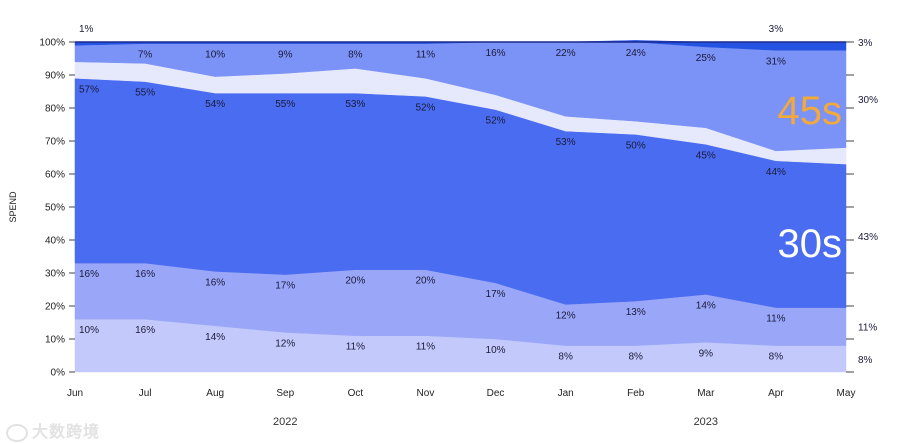  I want to click on watermark: 大数跨境, so click(53, 430).